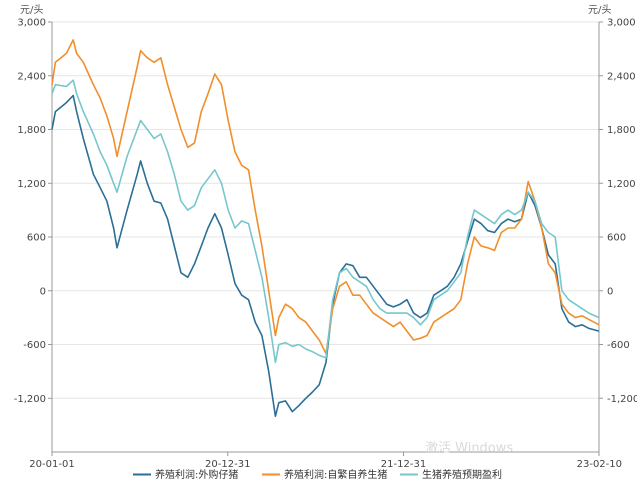 The width and height of the screenshot is (637, 491). Describe the element at coordinates (621, 184) in the screenshot. I see `y-tick-label-right: 1,200` at that location.